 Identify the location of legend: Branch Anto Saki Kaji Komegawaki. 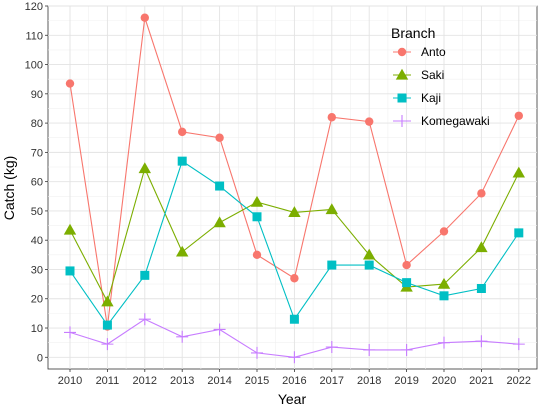
(440, 76).